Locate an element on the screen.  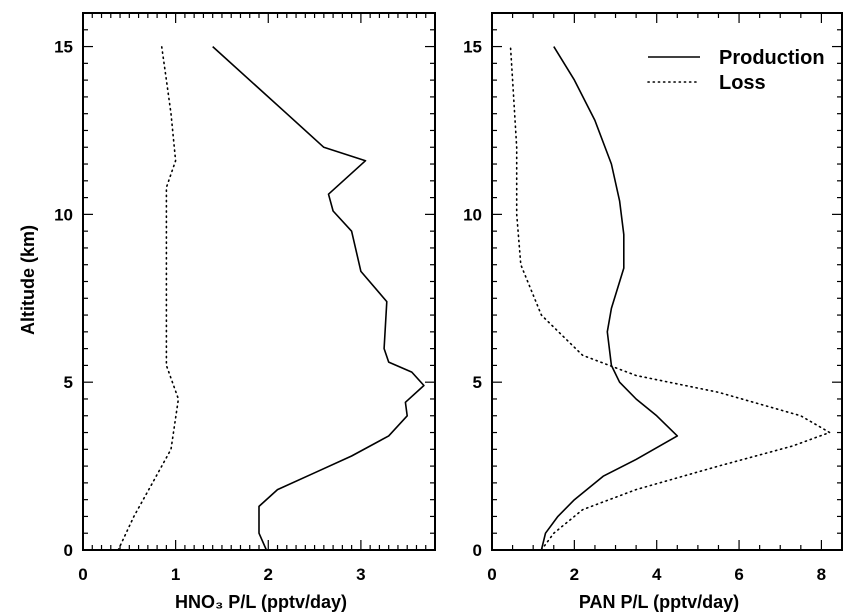
x-tick-label: 3 is located at coordinates (360, 574).